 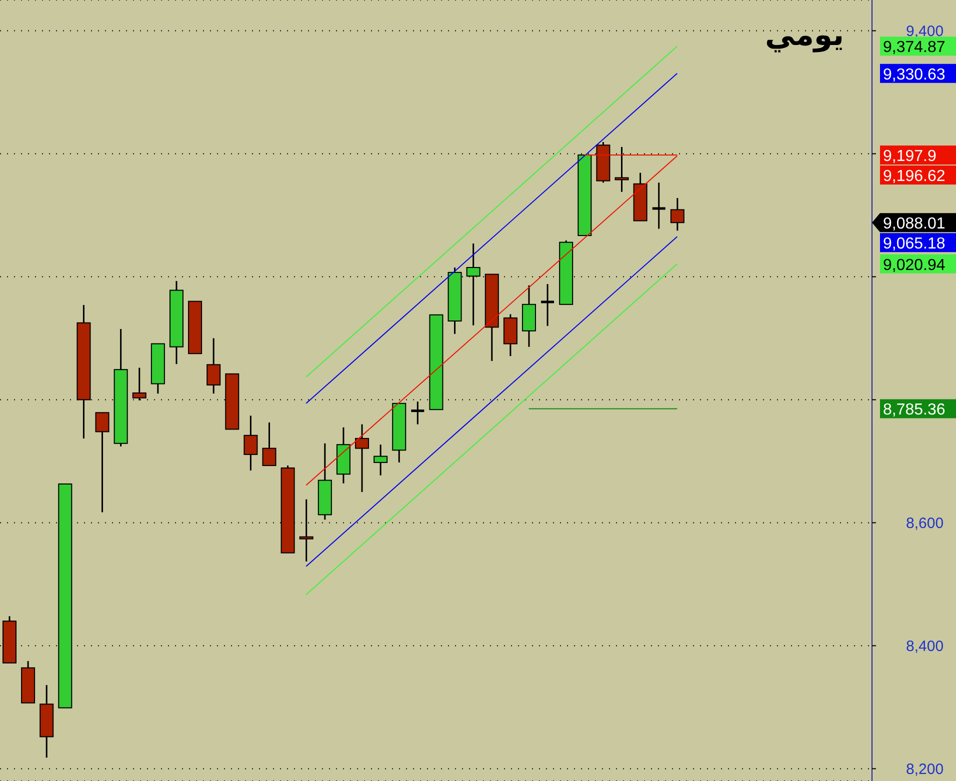 What do you see at coordinates (909, 157) in the screenshot?
I see `text: 9,197.9` at bounding box center [909, 157].